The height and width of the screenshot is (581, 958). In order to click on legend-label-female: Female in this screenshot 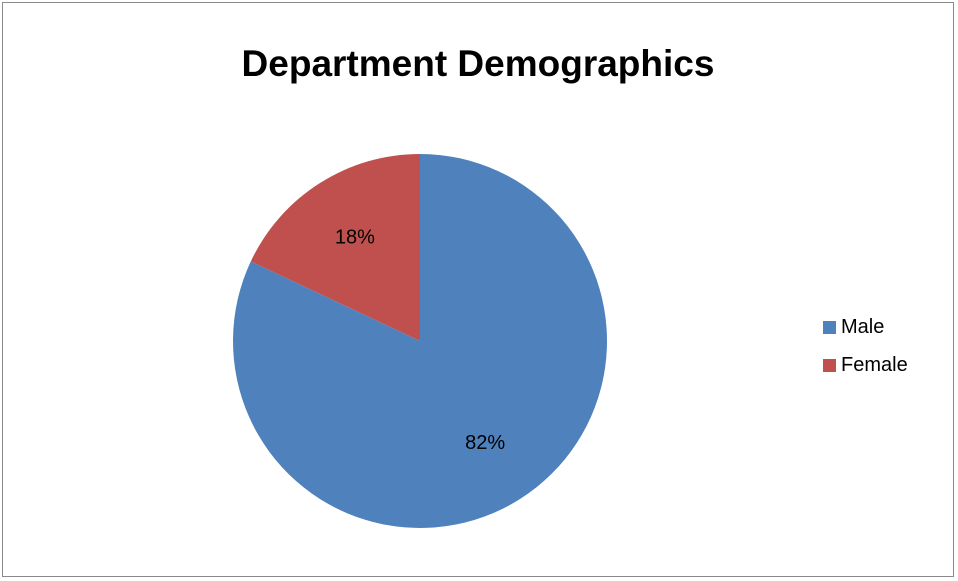, I will do `click(874, 364)`.